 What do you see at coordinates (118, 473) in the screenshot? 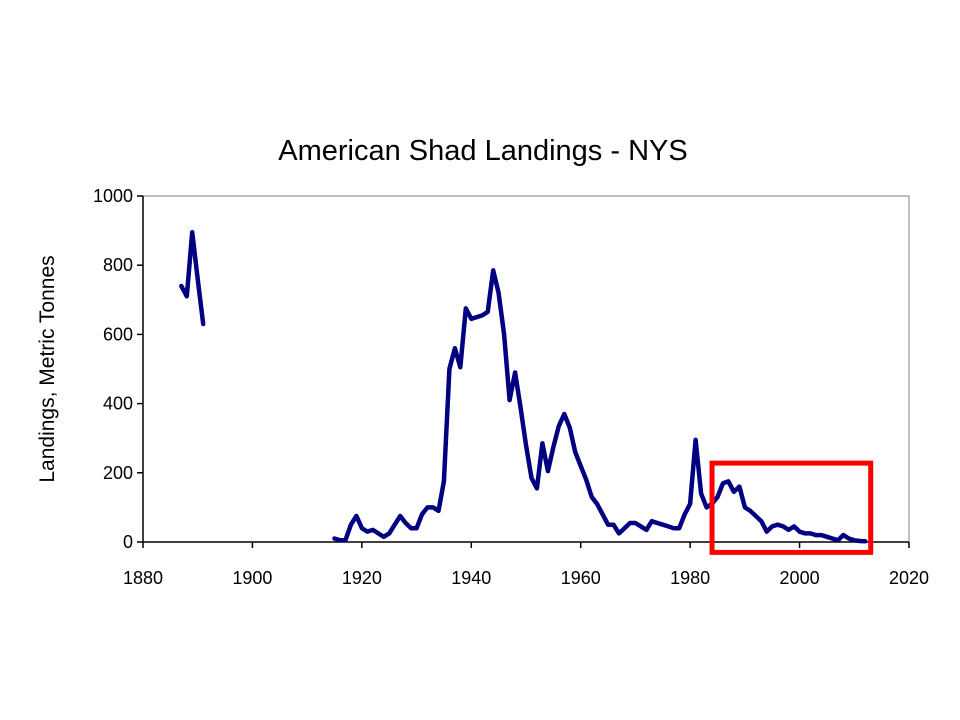
I see `y-tick-label: 200` at bounding box center [118, 473].